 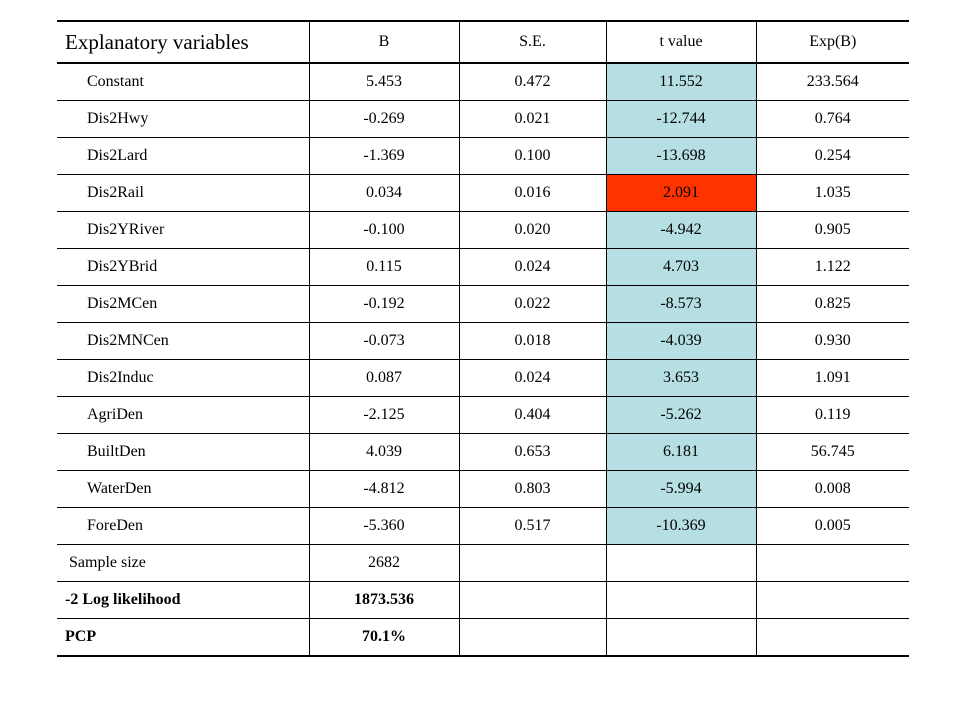 I want to click on se-cell: 0.803, so click(x=532, y=489).